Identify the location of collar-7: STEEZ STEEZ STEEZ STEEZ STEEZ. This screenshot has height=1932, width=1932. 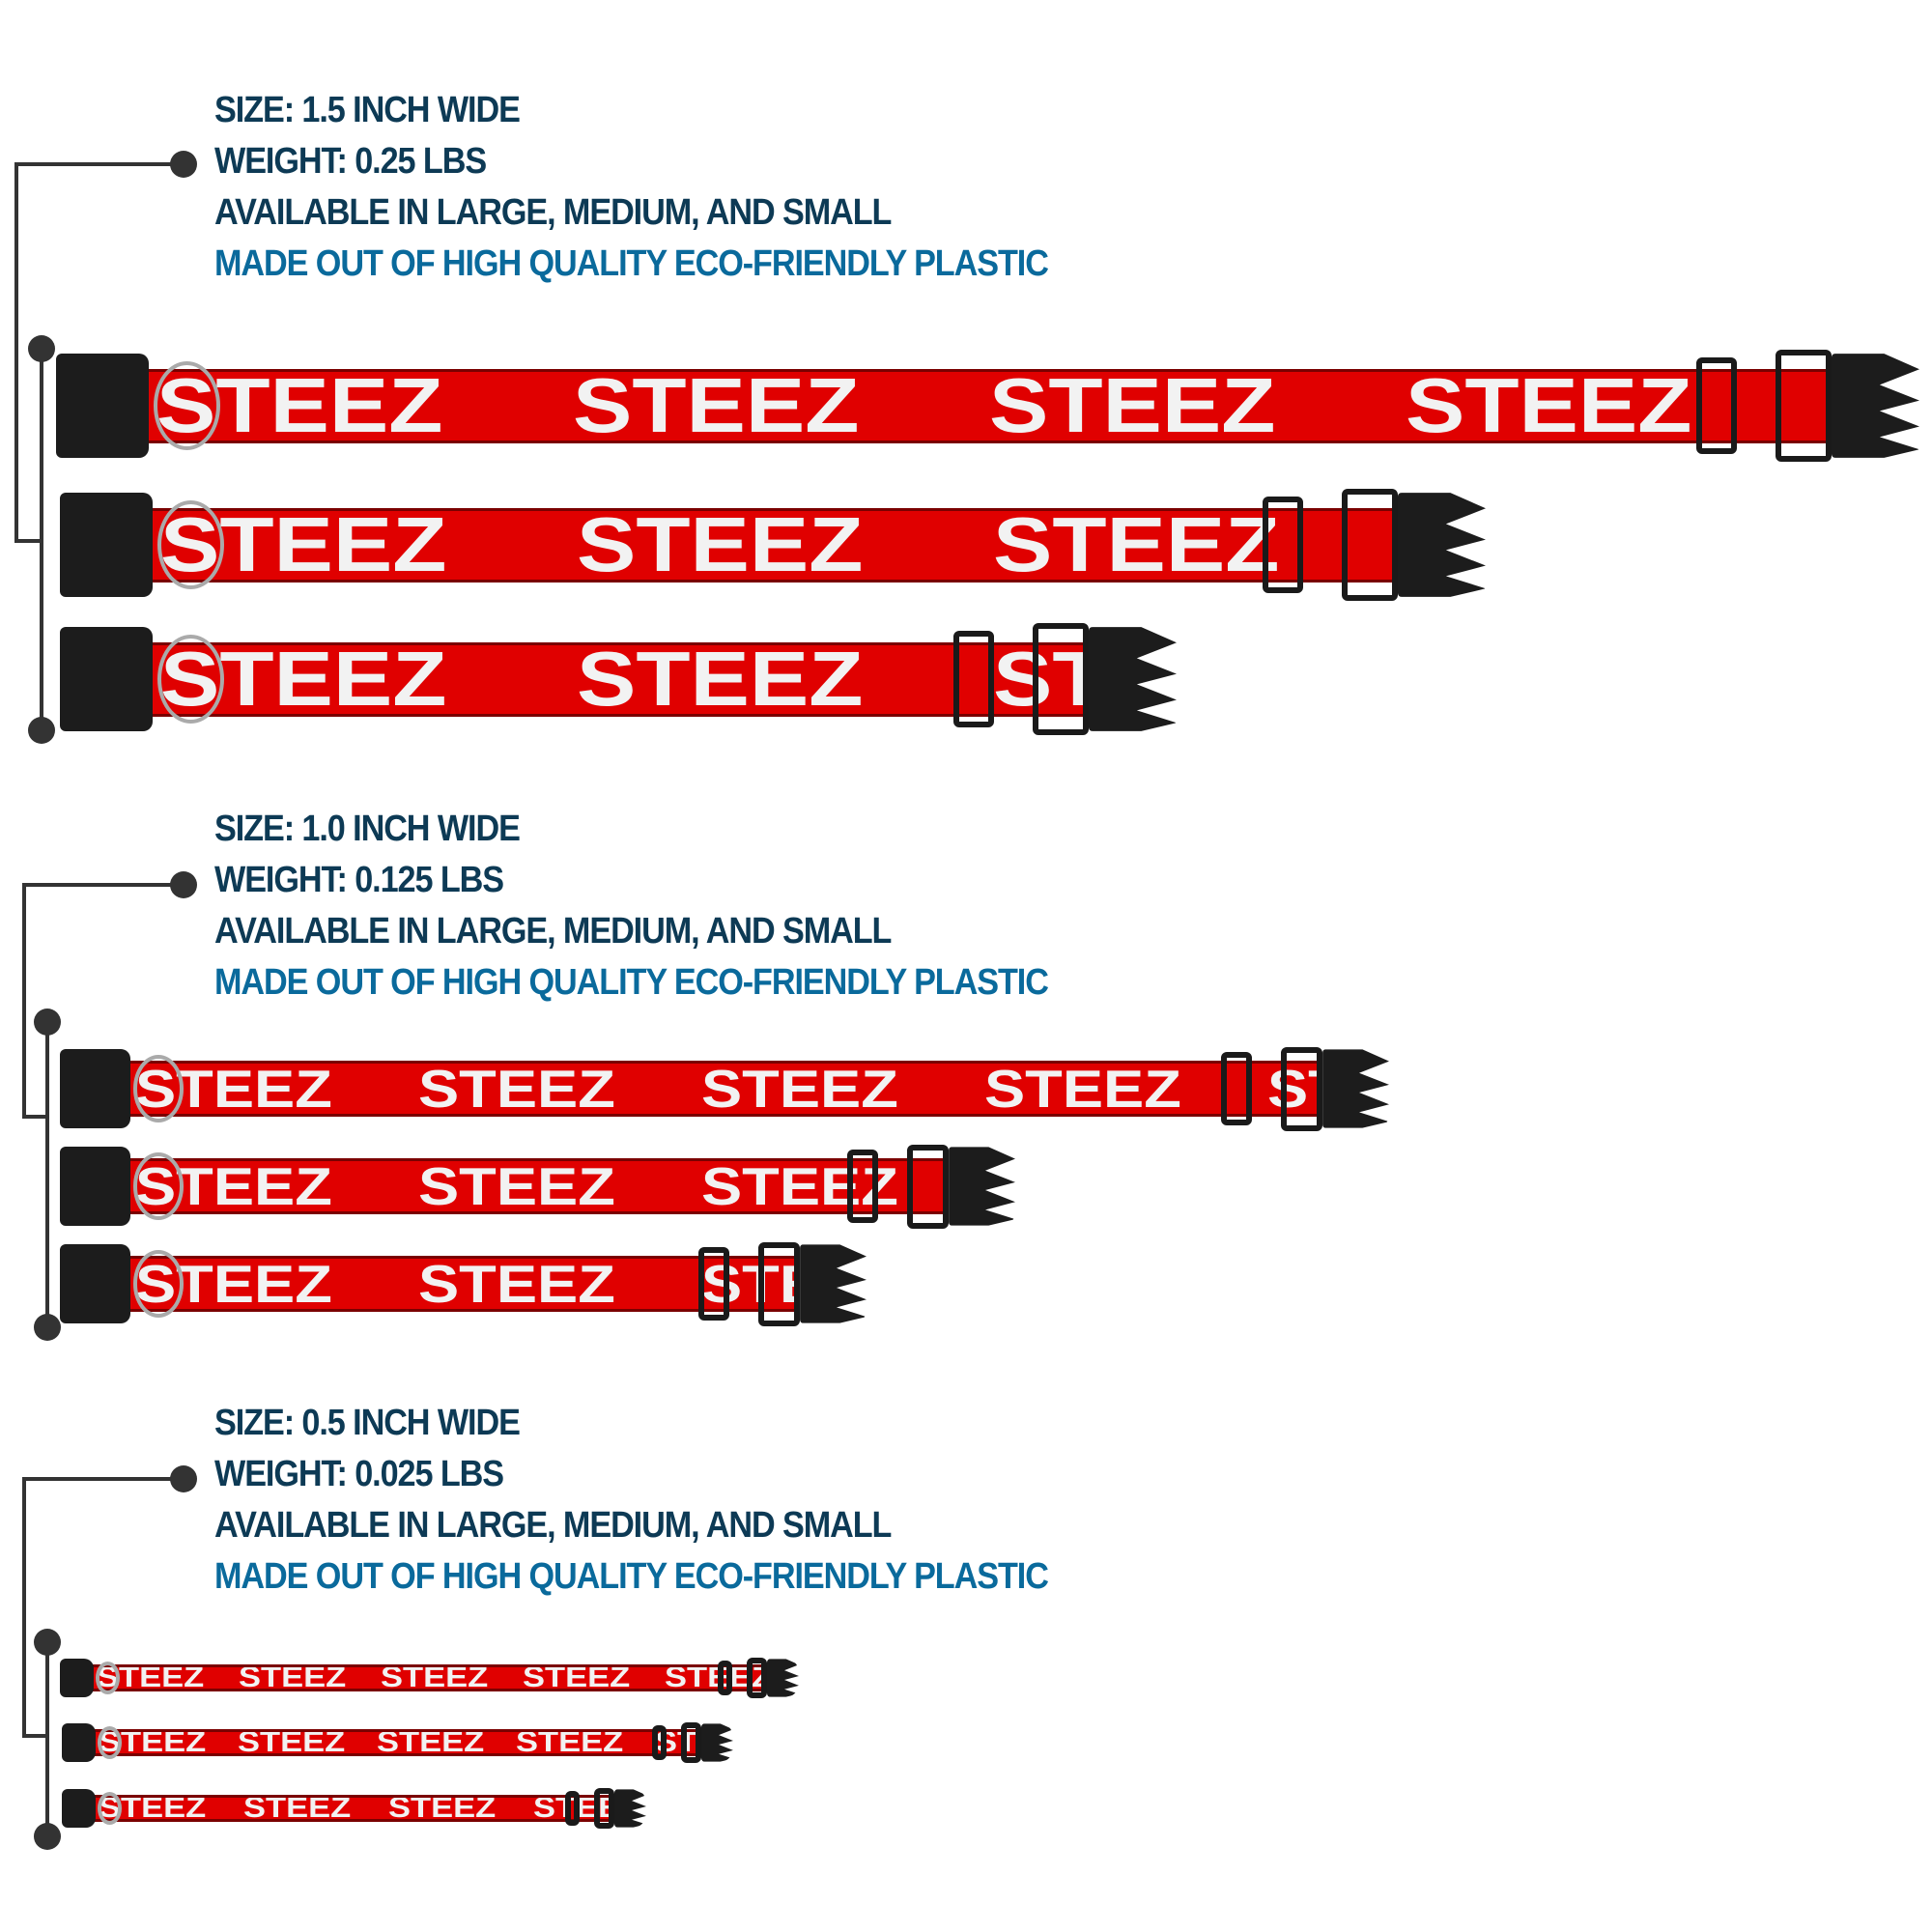
(429, 1678).